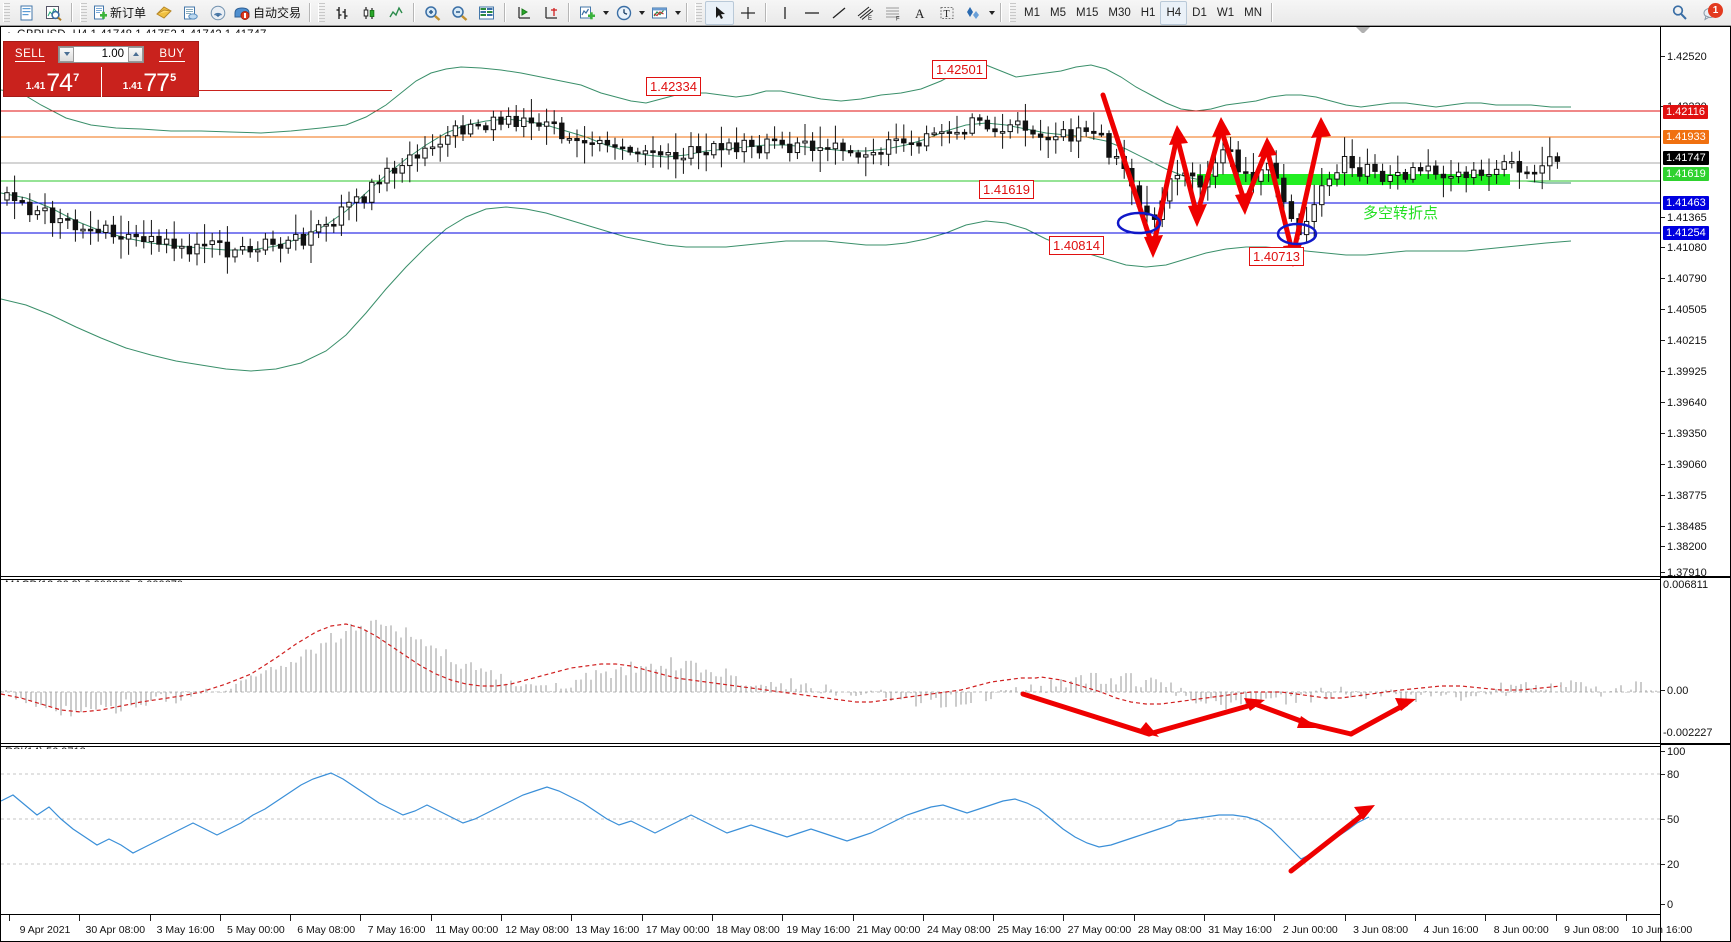  What do you see at coordinates (1006, 189) in the screenshot?
I see `annotation-141619: 1.41619` at bounding box center [1006, 189].